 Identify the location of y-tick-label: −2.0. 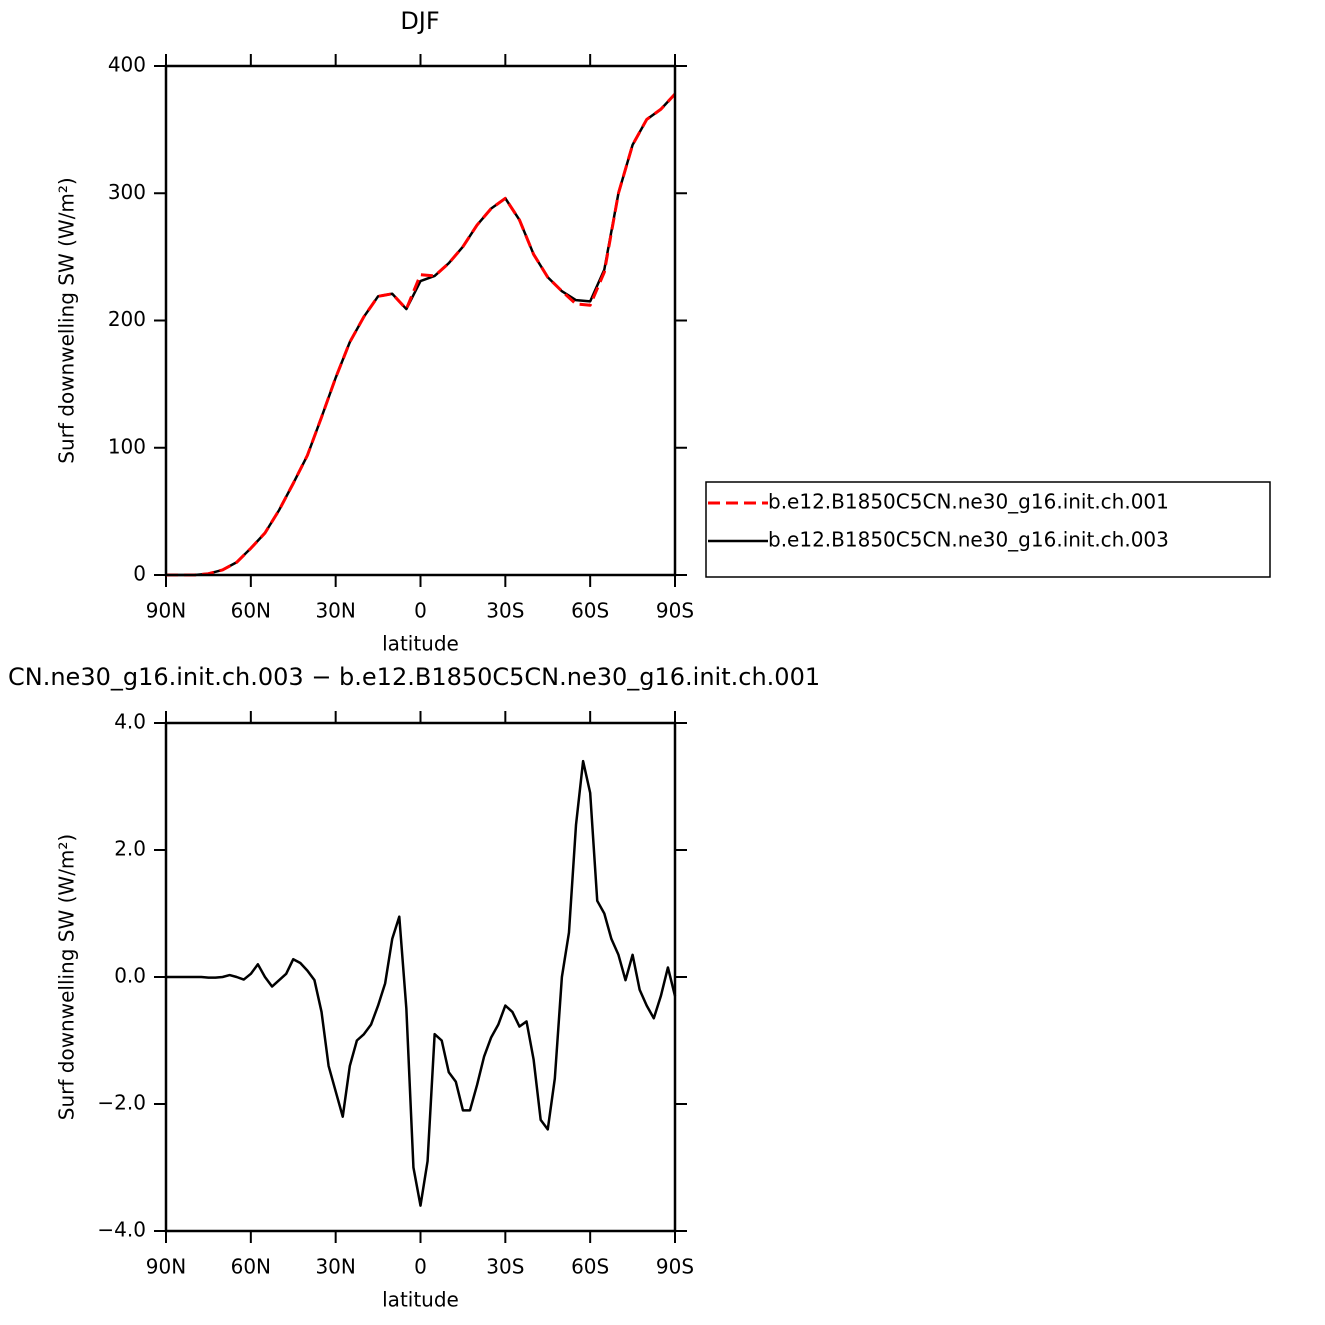
(121, 1103).